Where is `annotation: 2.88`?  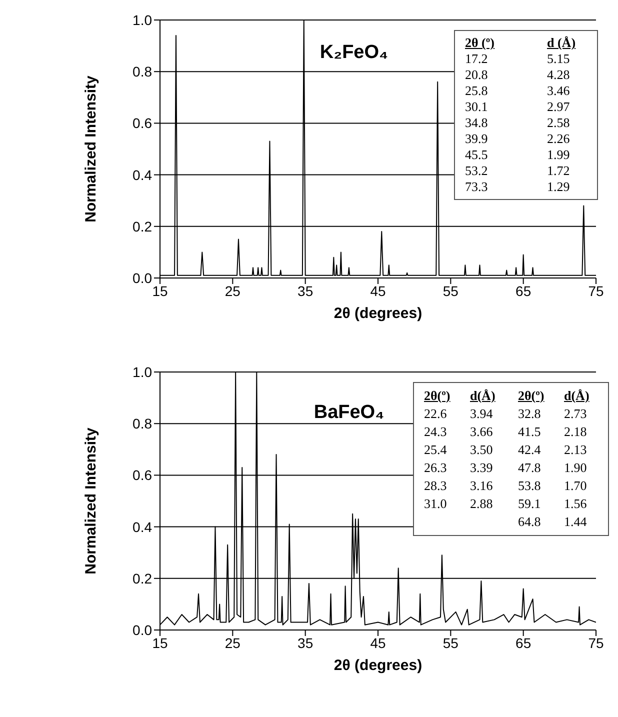 annotation: 2.88 is located at coordinates (482, 504).